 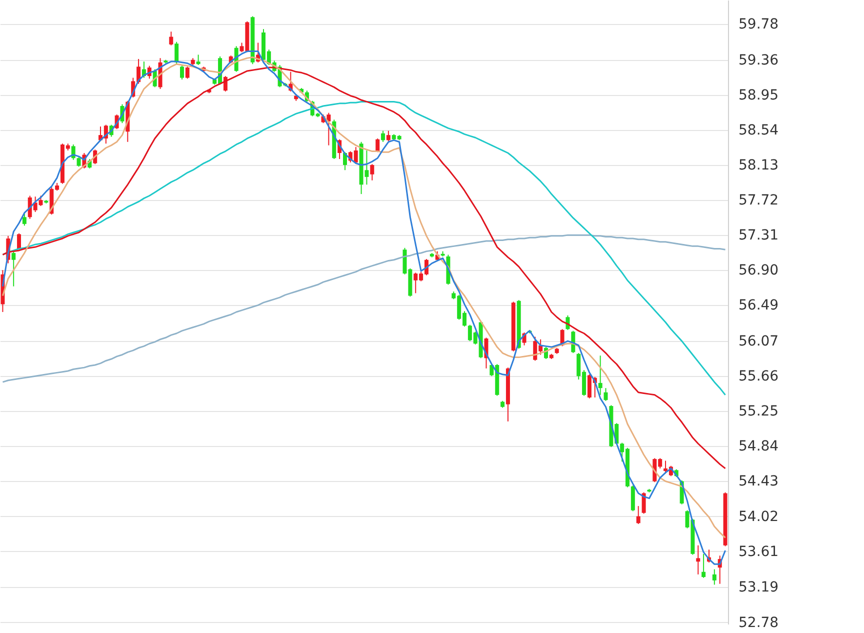 What do you see at coordinates (758, 95) in the screenshot?
I see `y-tick-label: 58.95` at bounding box center [758, 95].